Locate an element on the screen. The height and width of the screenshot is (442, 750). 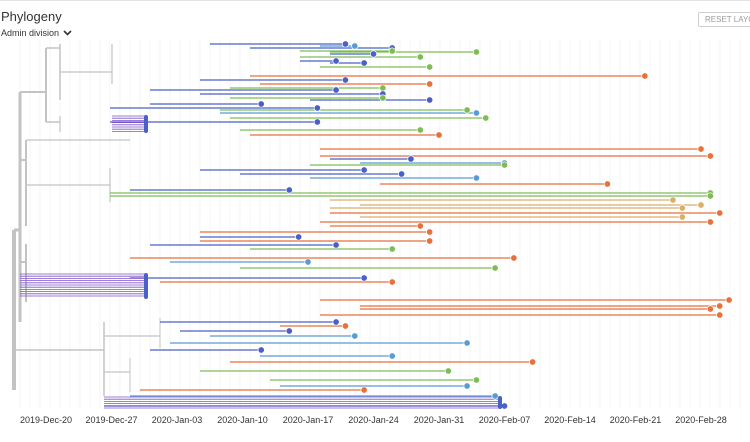
color-by-label: Admin division is located at coordinates (30, 33).